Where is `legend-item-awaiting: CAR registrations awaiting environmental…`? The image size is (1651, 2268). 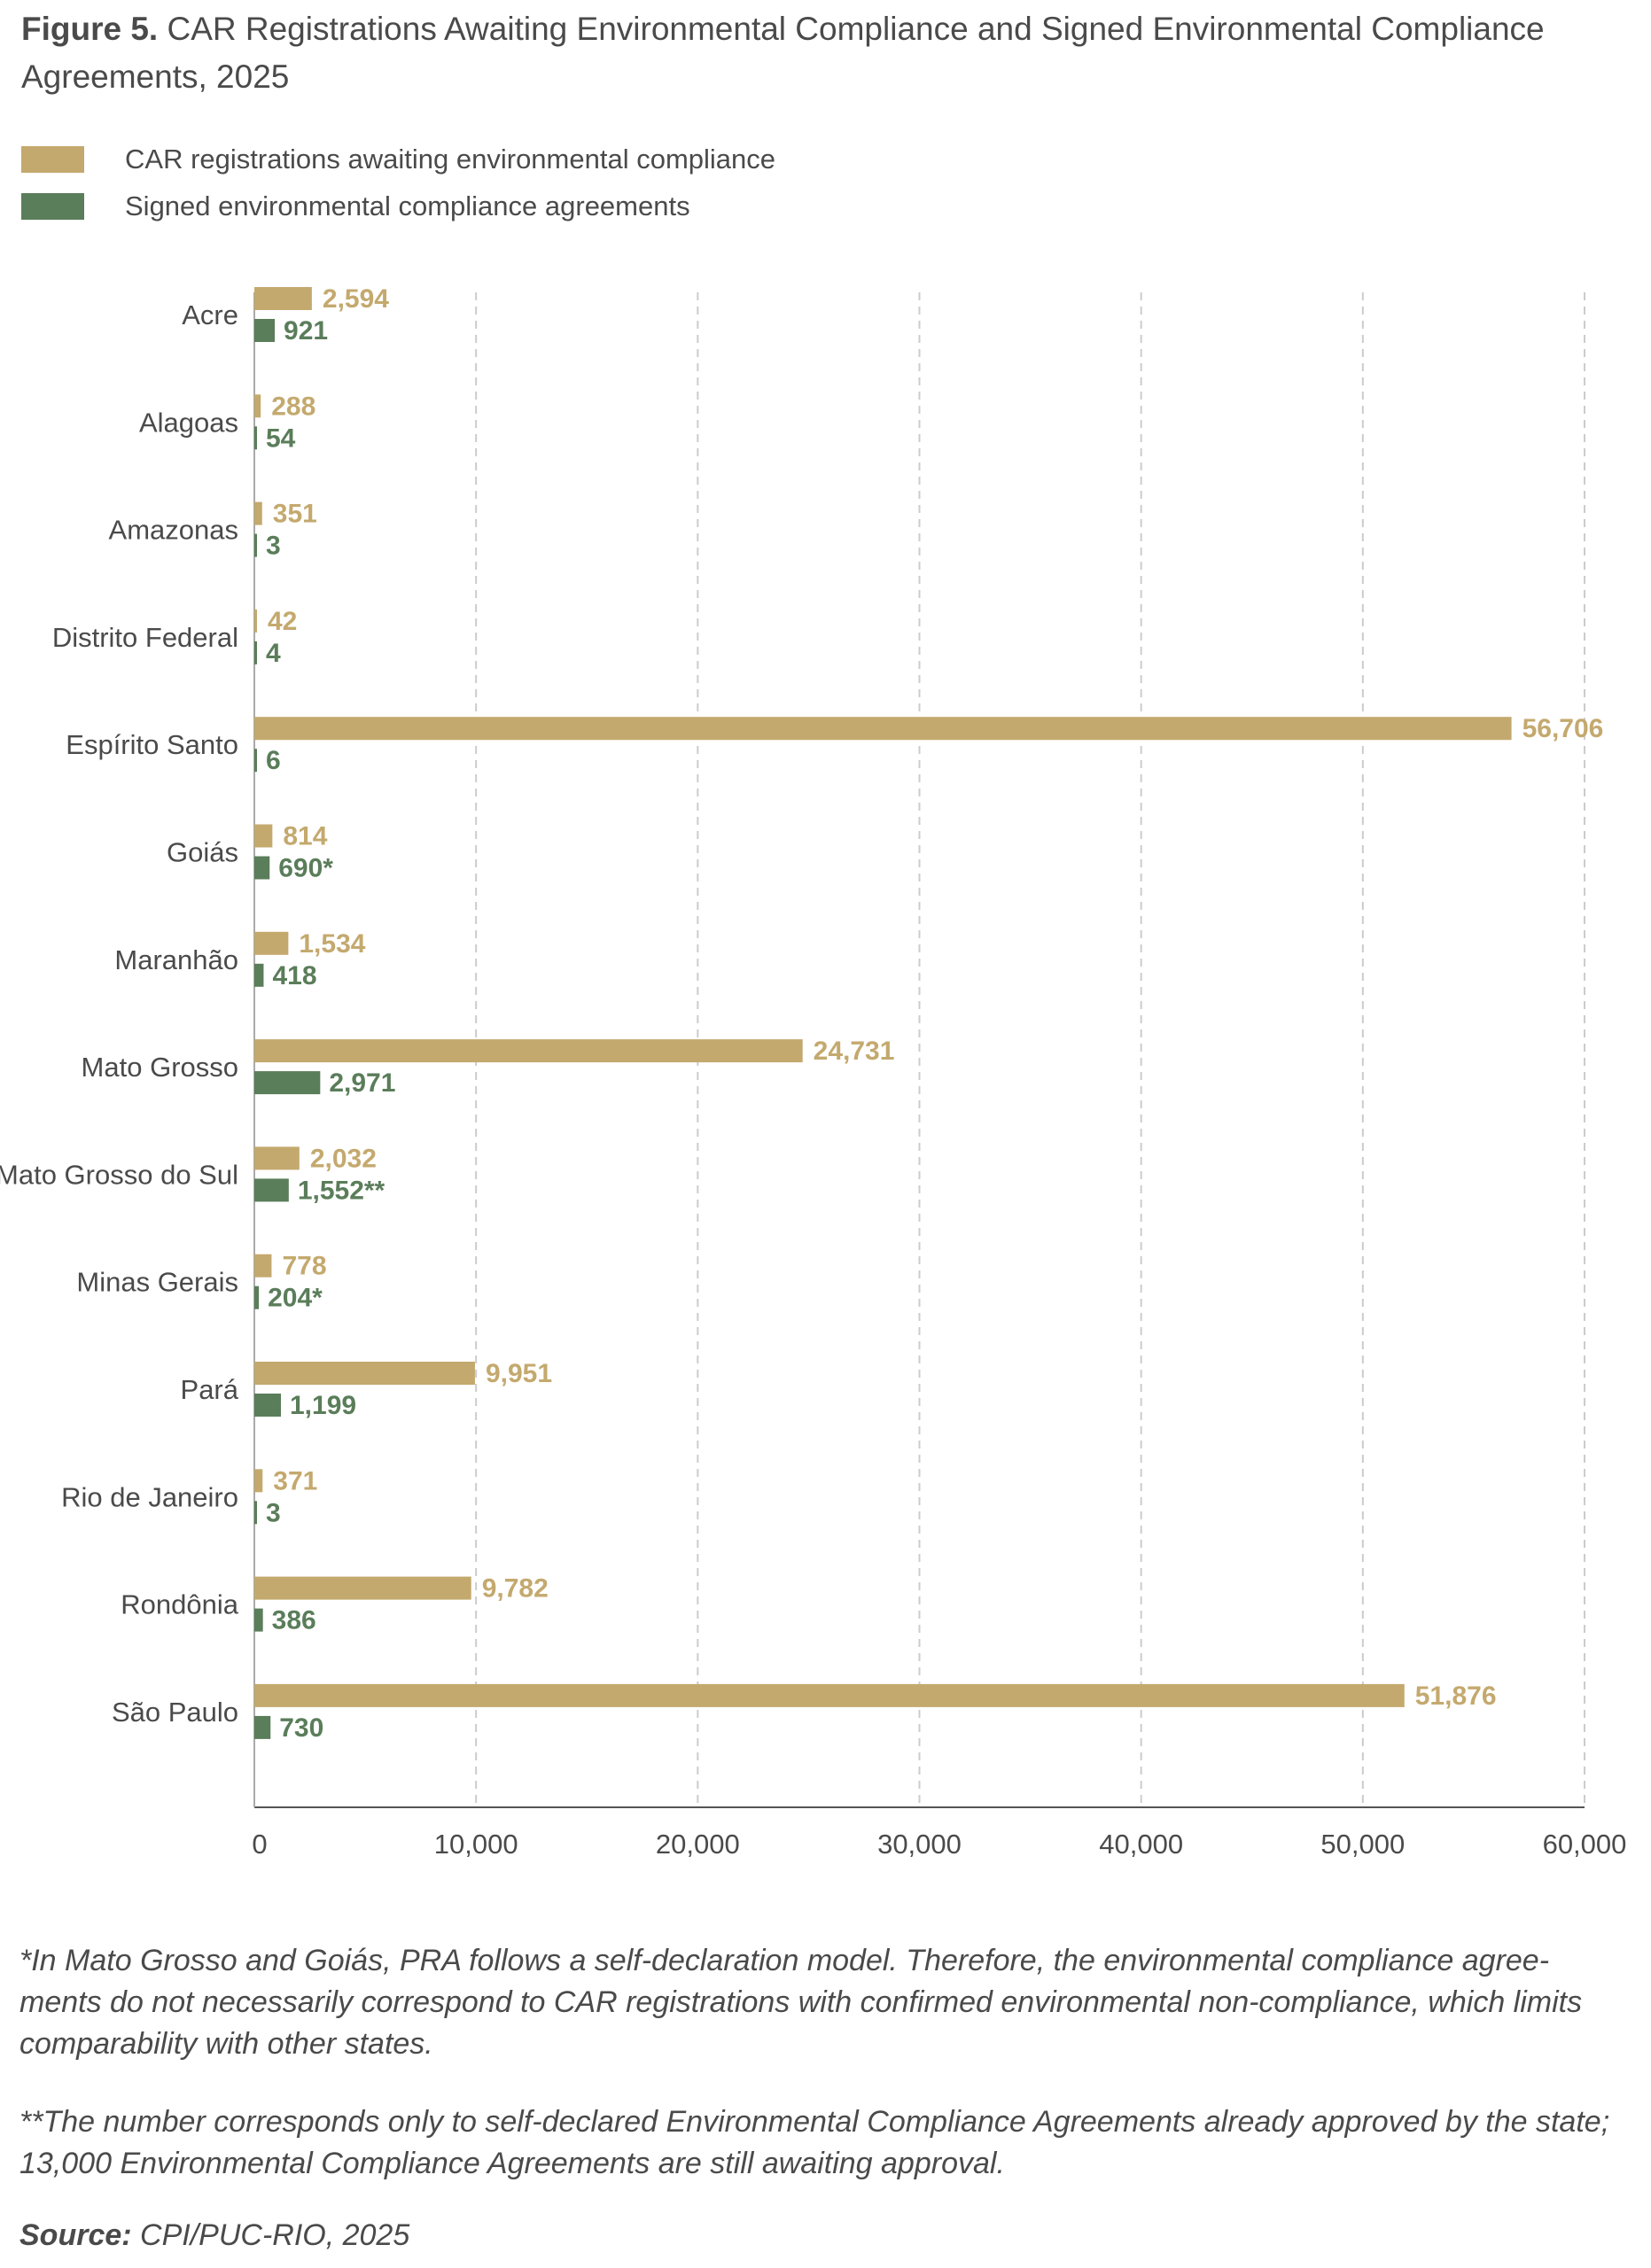 legend-item-awaiting: CAR registrations awaiting environmental… is located at coordinates (398, 159).